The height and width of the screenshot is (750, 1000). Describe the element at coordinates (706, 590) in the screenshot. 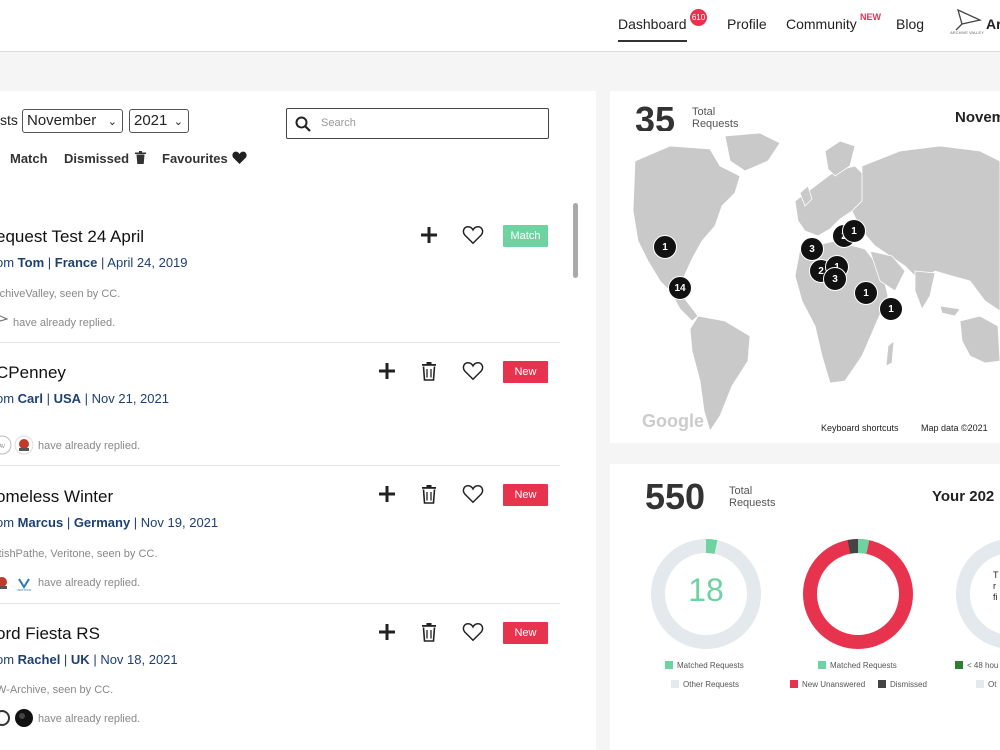

I see `donut-center-value: 18` at that location.